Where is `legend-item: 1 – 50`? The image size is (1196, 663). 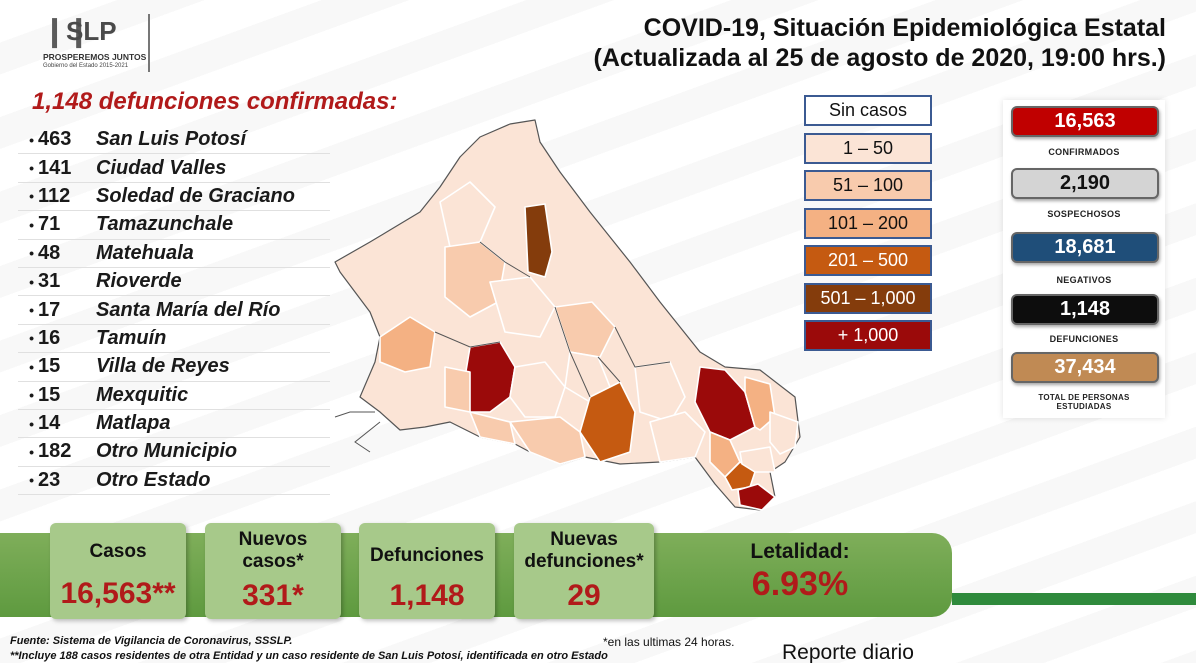
legend-item: 1 – 50 is located at coordinates (868, 148).